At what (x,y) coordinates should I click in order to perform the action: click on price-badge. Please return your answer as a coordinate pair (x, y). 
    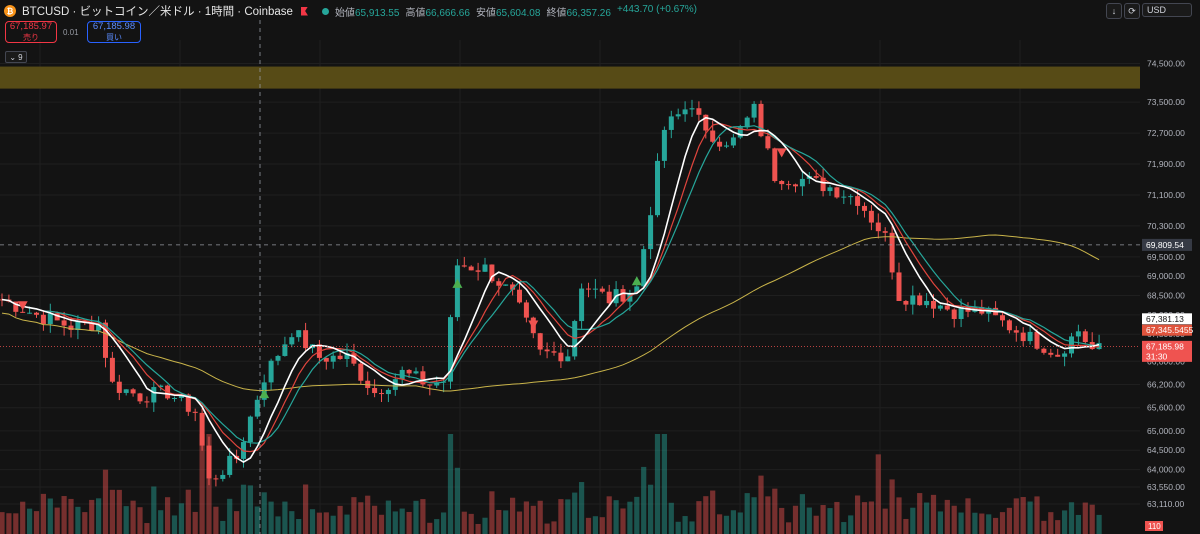
    Looking at the image, I should click on (1167, 346).